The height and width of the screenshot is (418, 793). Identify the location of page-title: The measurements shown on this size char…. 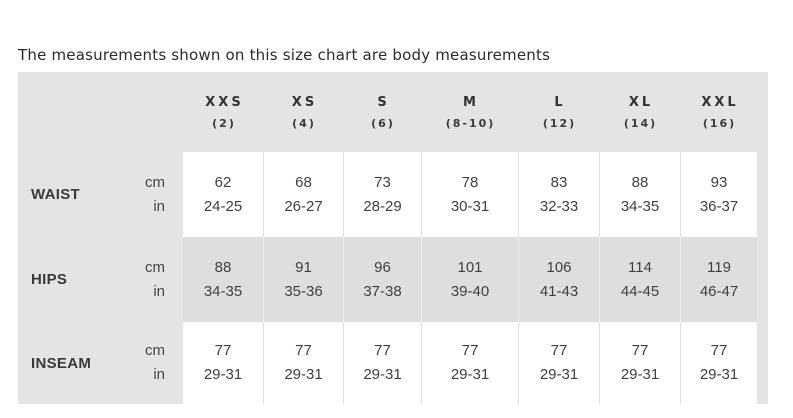
(284, 55).